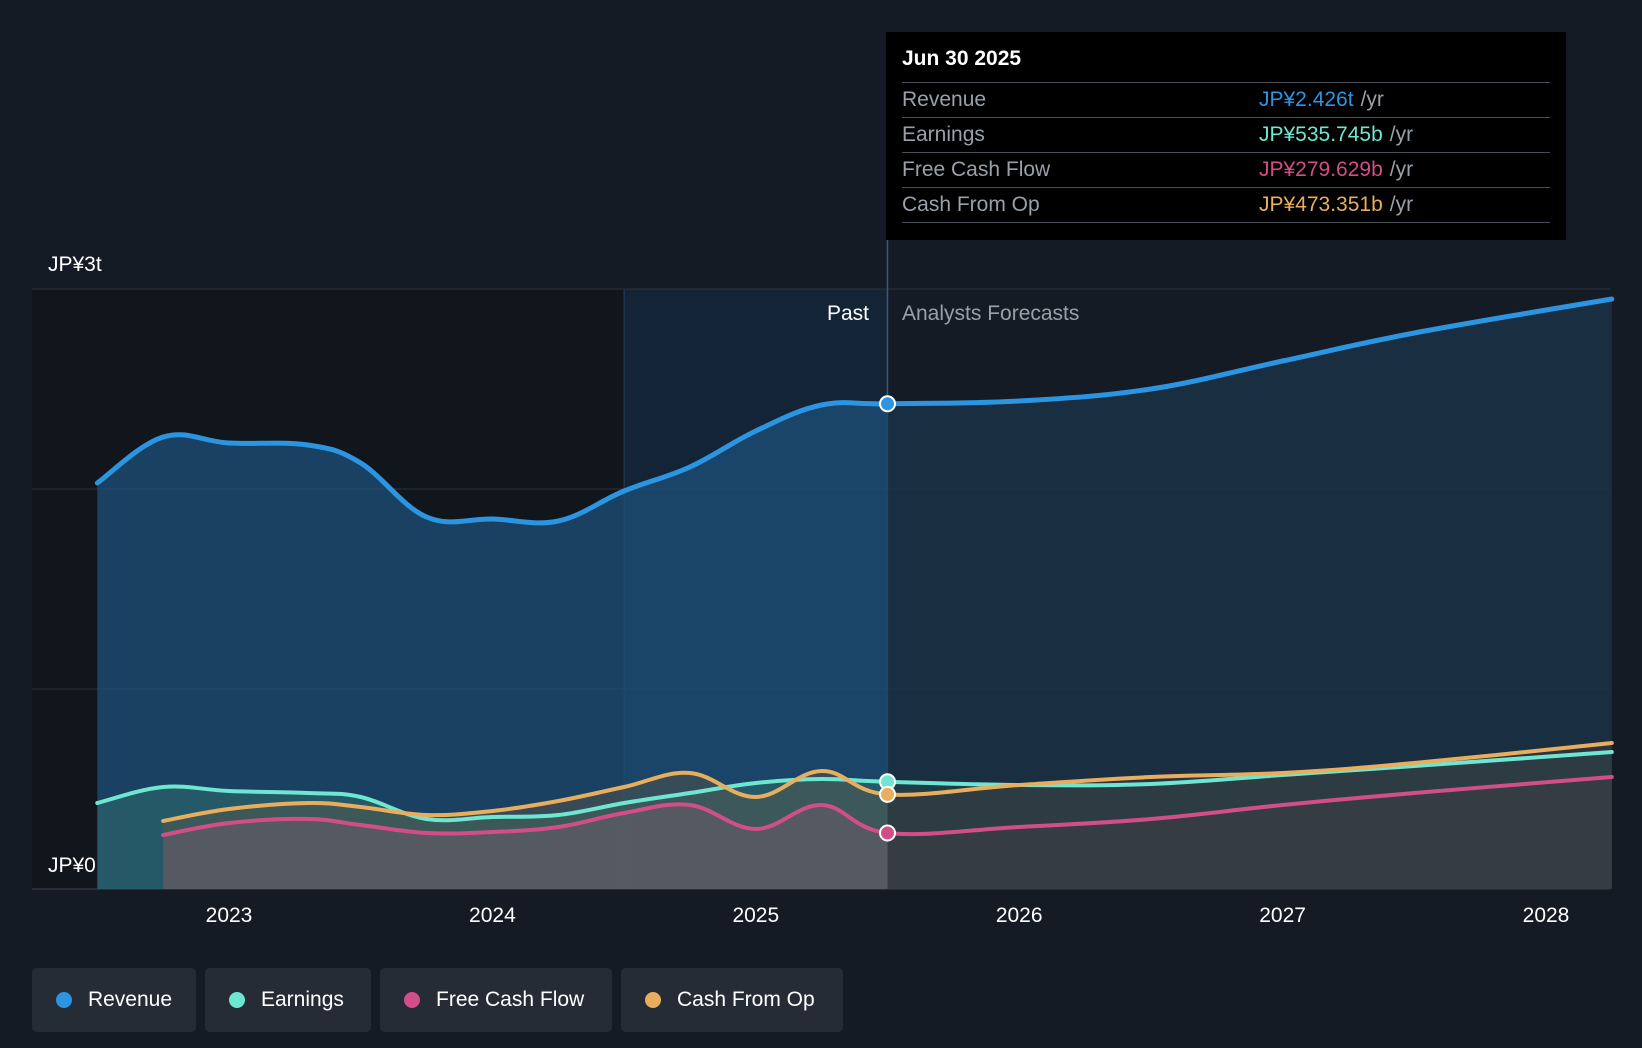 This screenshot has height=1048, width=1642. What do you see at coordinates (990, 313) in the screenshot?
I see `forecast-label: Analysts Forecasts` at bounding box center [990, 313].